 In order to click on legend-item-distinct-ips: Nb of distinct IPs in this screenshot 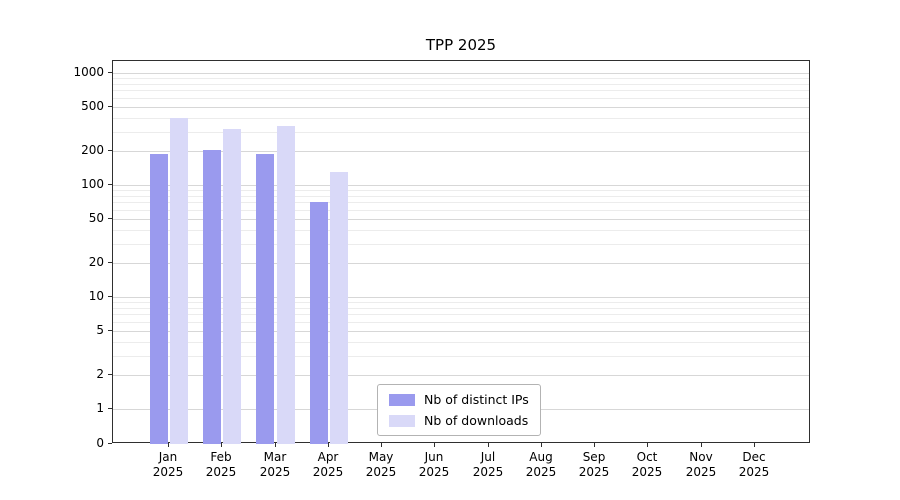, I will do `click(459, 399)`.